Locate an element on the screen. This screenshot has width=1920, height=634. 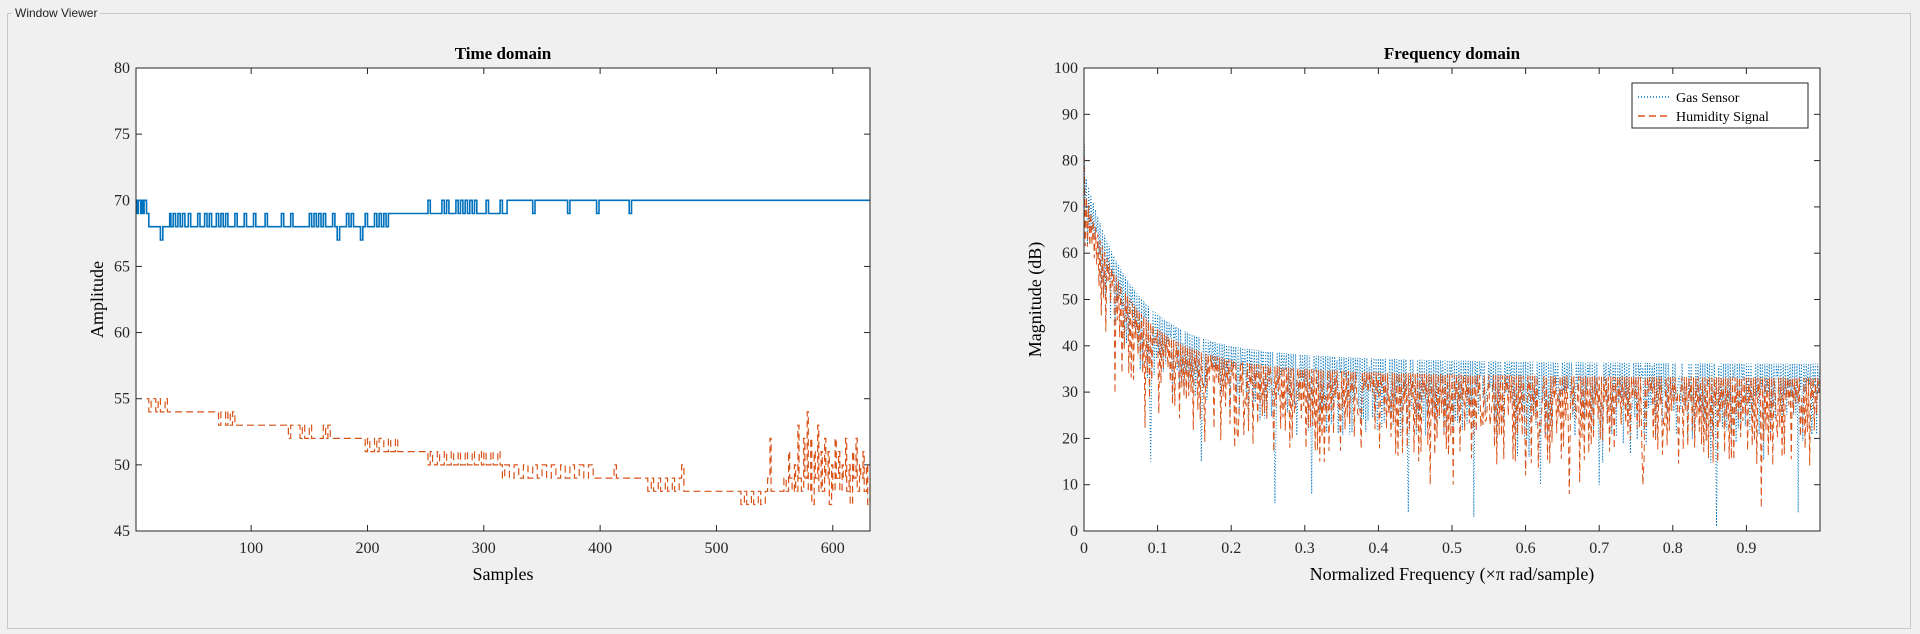
time-xtick-label: 300 is located at coordinates (484, 548).